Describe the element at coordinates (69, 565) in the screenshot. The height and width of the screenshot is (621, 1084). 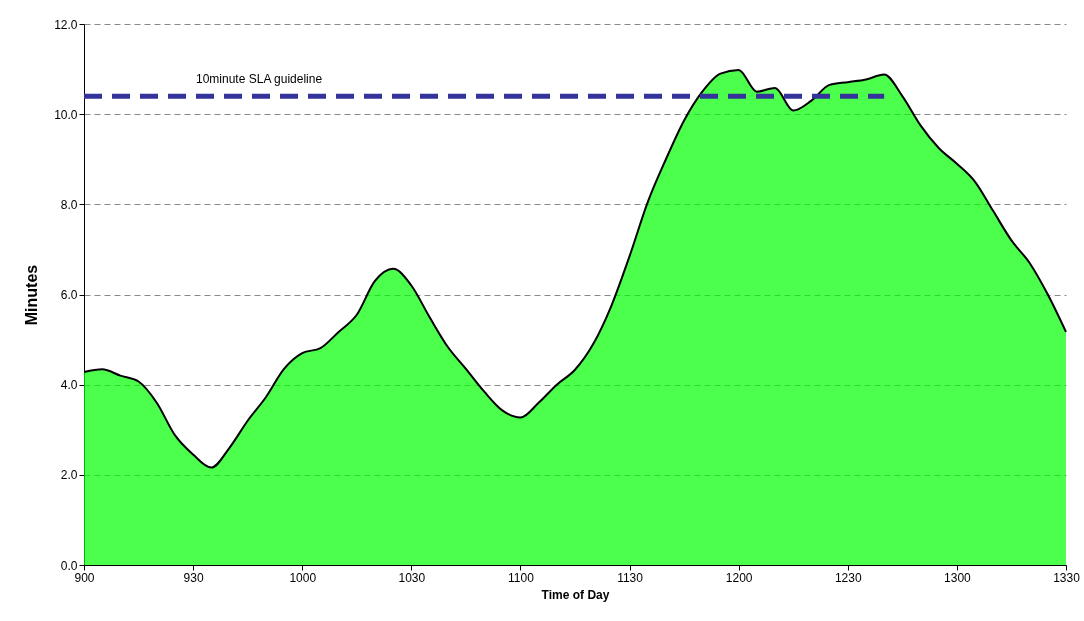
I see `y-tick-label: 0.0` at that location.